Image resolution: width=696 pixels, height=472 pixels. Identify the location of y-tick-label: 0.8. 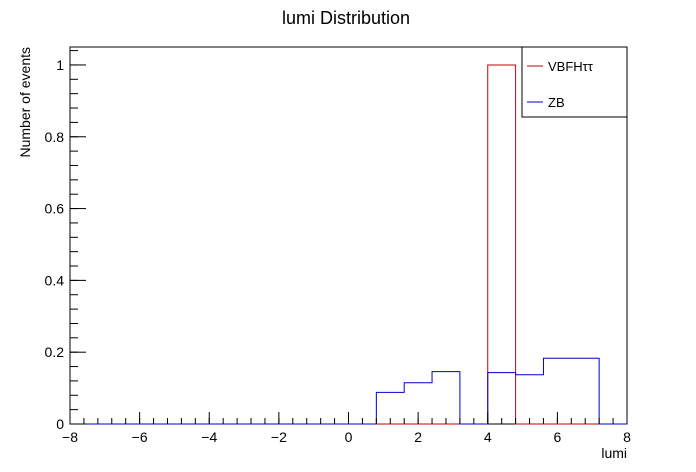
(55, 137).